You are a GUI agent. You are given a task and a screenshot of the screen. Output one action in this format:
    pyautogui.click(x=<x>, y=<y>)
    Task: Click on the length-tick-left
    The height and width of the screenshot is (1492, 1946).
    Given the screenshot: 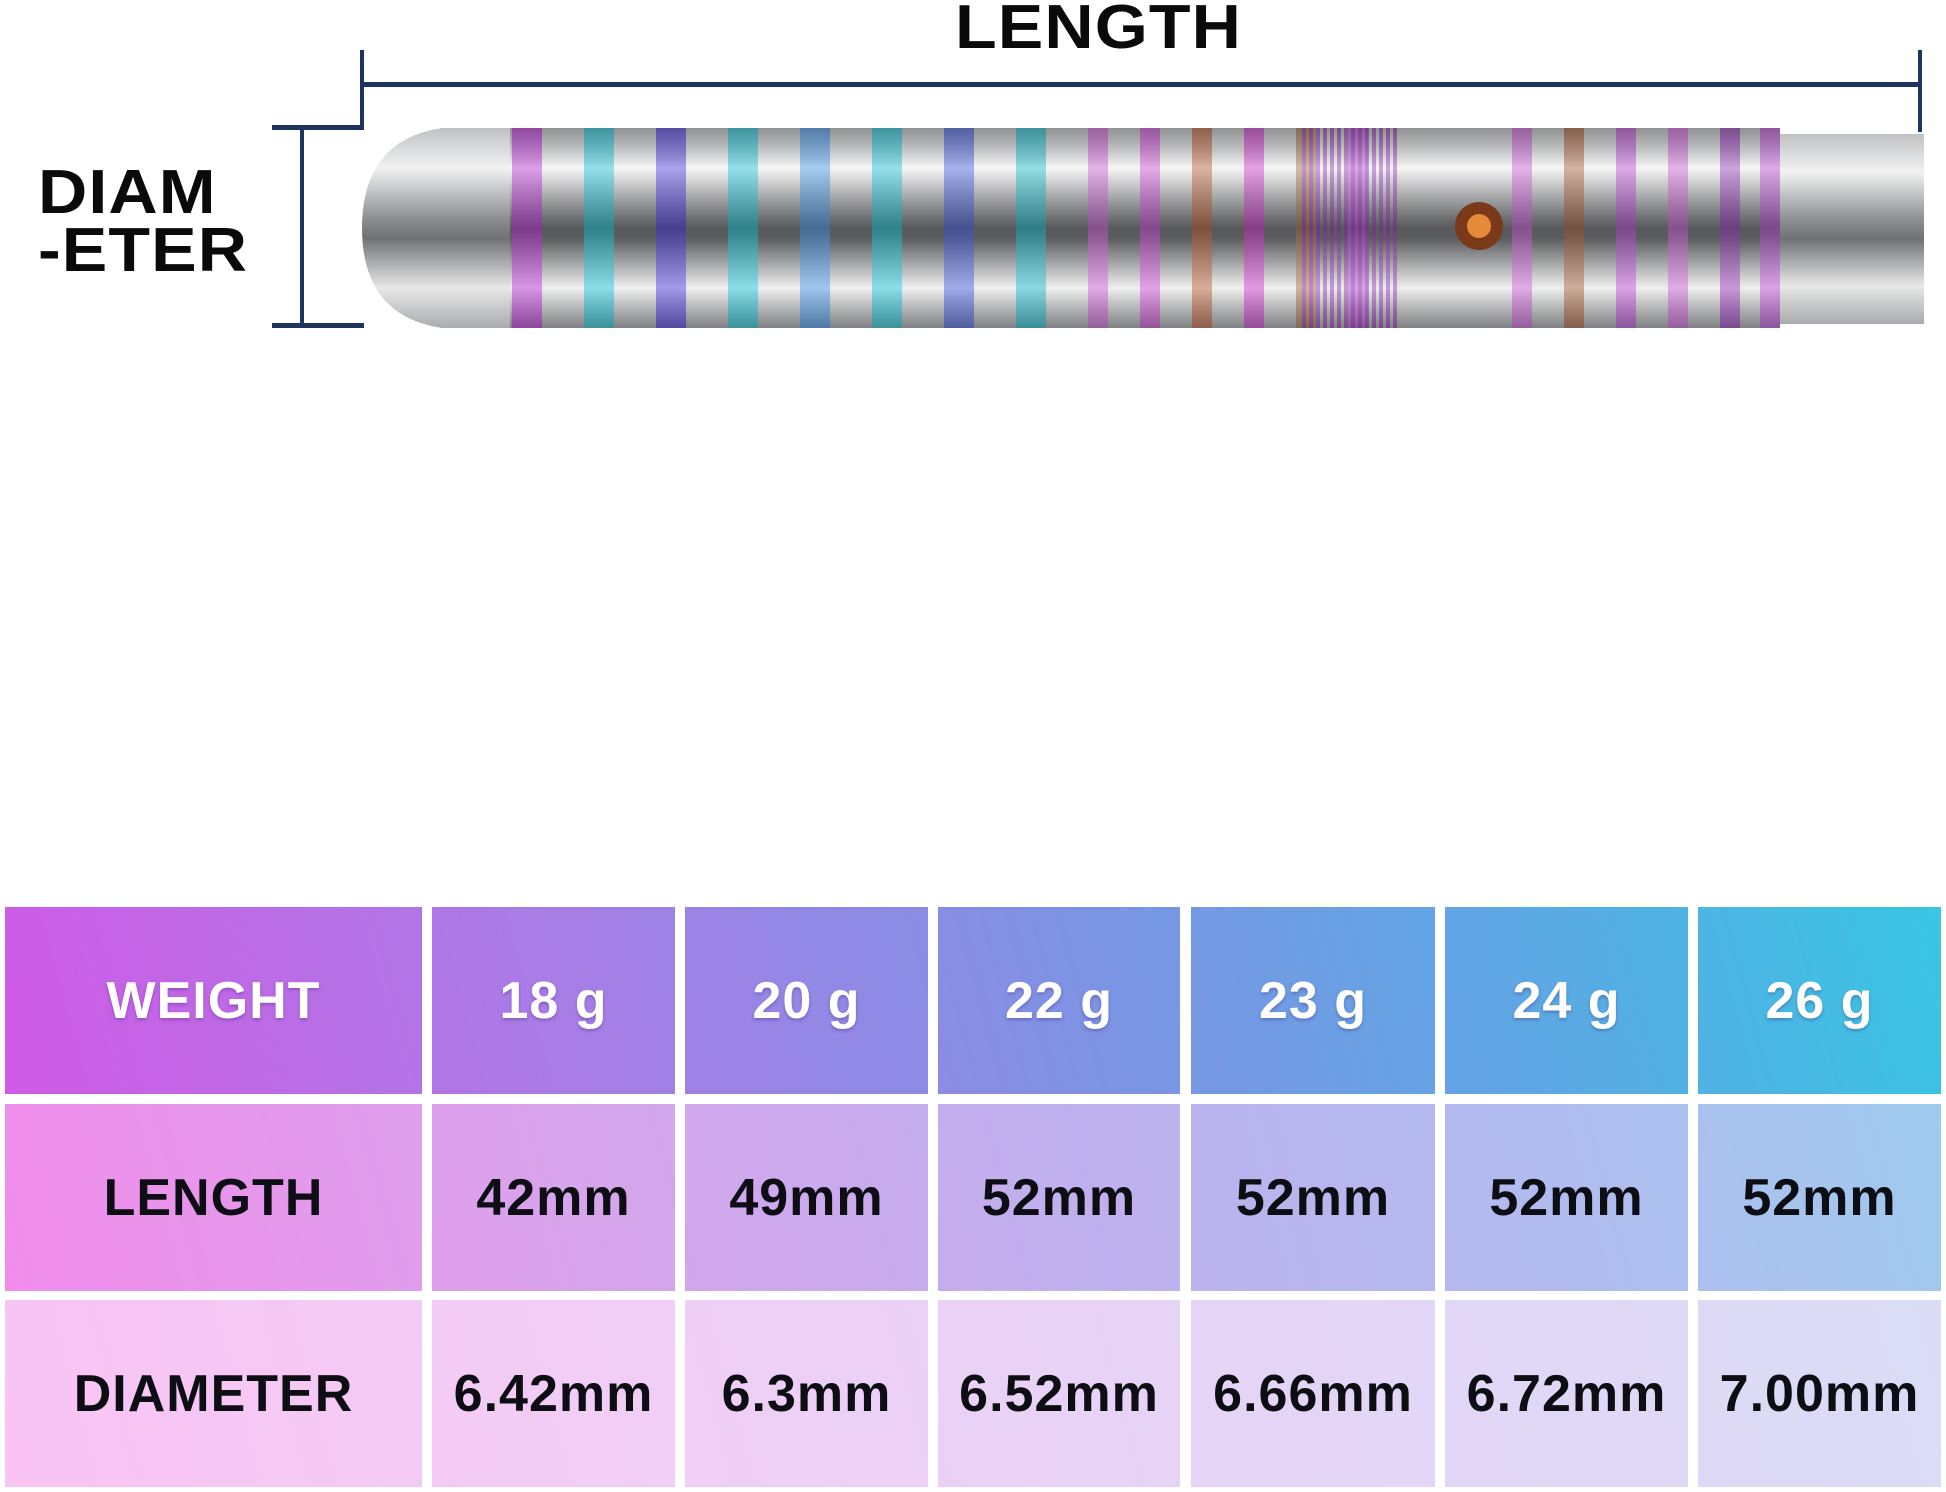 What is the action you would take?
    pyautogui.click(x=362, y=89)
    